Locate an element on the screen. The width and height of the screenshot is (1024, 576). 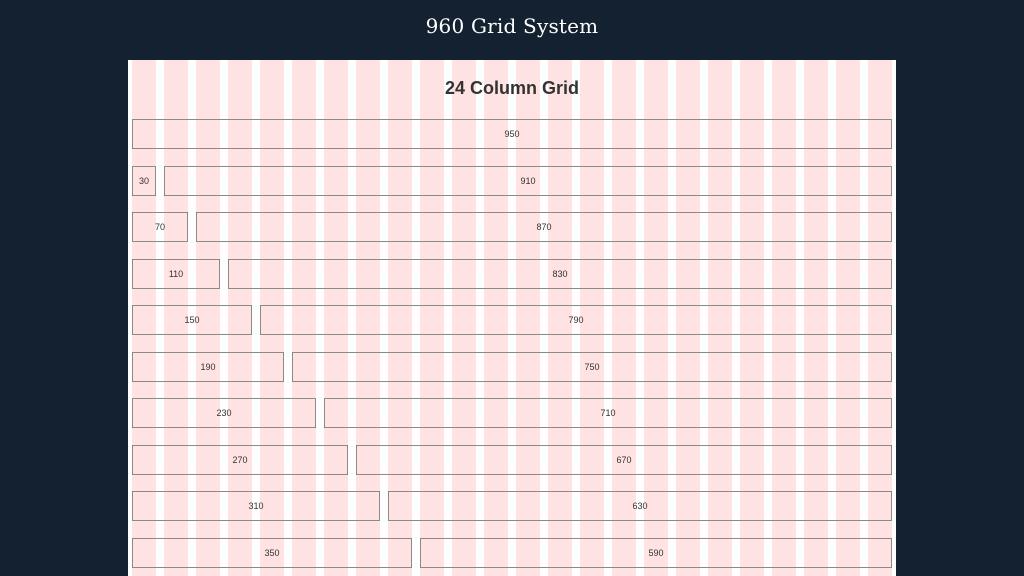
grid-box-750: 750 is located at coordinates (592, 367).